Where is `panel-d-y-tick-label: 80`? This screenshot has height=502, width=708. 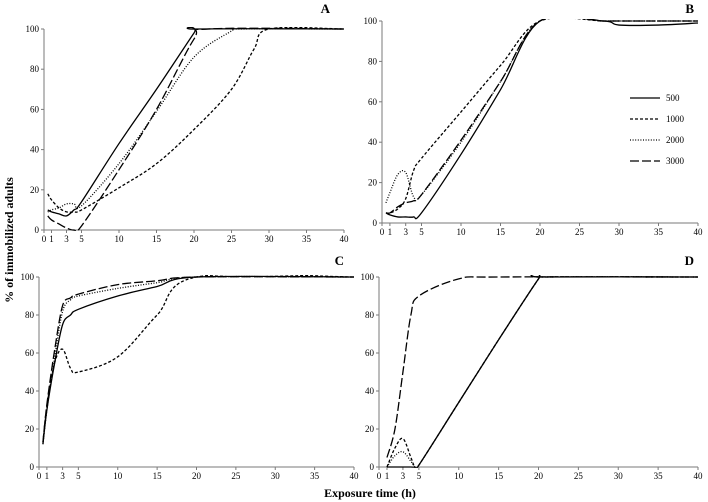
panel-d-y-tick-label: 80 is located at coordinates (370, 315).